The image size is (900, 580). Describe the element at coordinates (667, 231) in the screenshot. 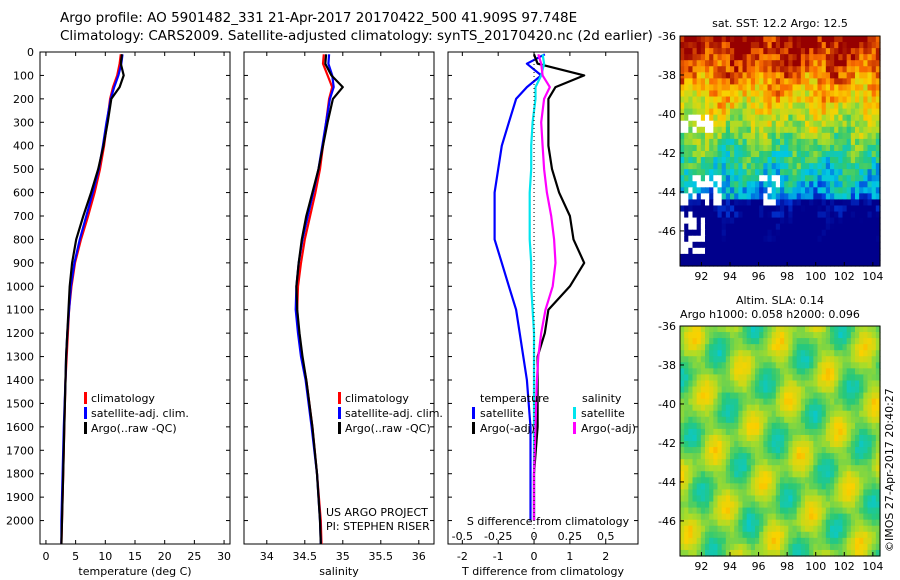

I see `lat-tick-label: -46` at that location.